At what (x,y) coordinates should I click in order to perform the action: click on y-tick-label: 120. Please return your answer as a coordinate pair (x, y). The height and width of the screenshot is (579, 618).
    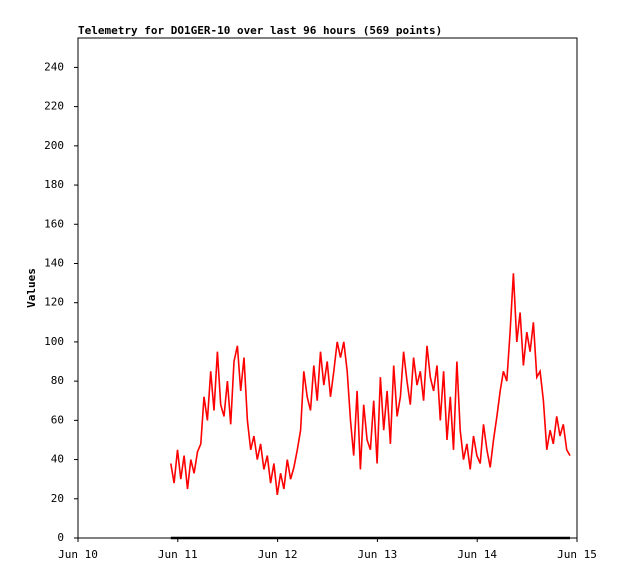
    Looking at the image, I should click on (54, 302).